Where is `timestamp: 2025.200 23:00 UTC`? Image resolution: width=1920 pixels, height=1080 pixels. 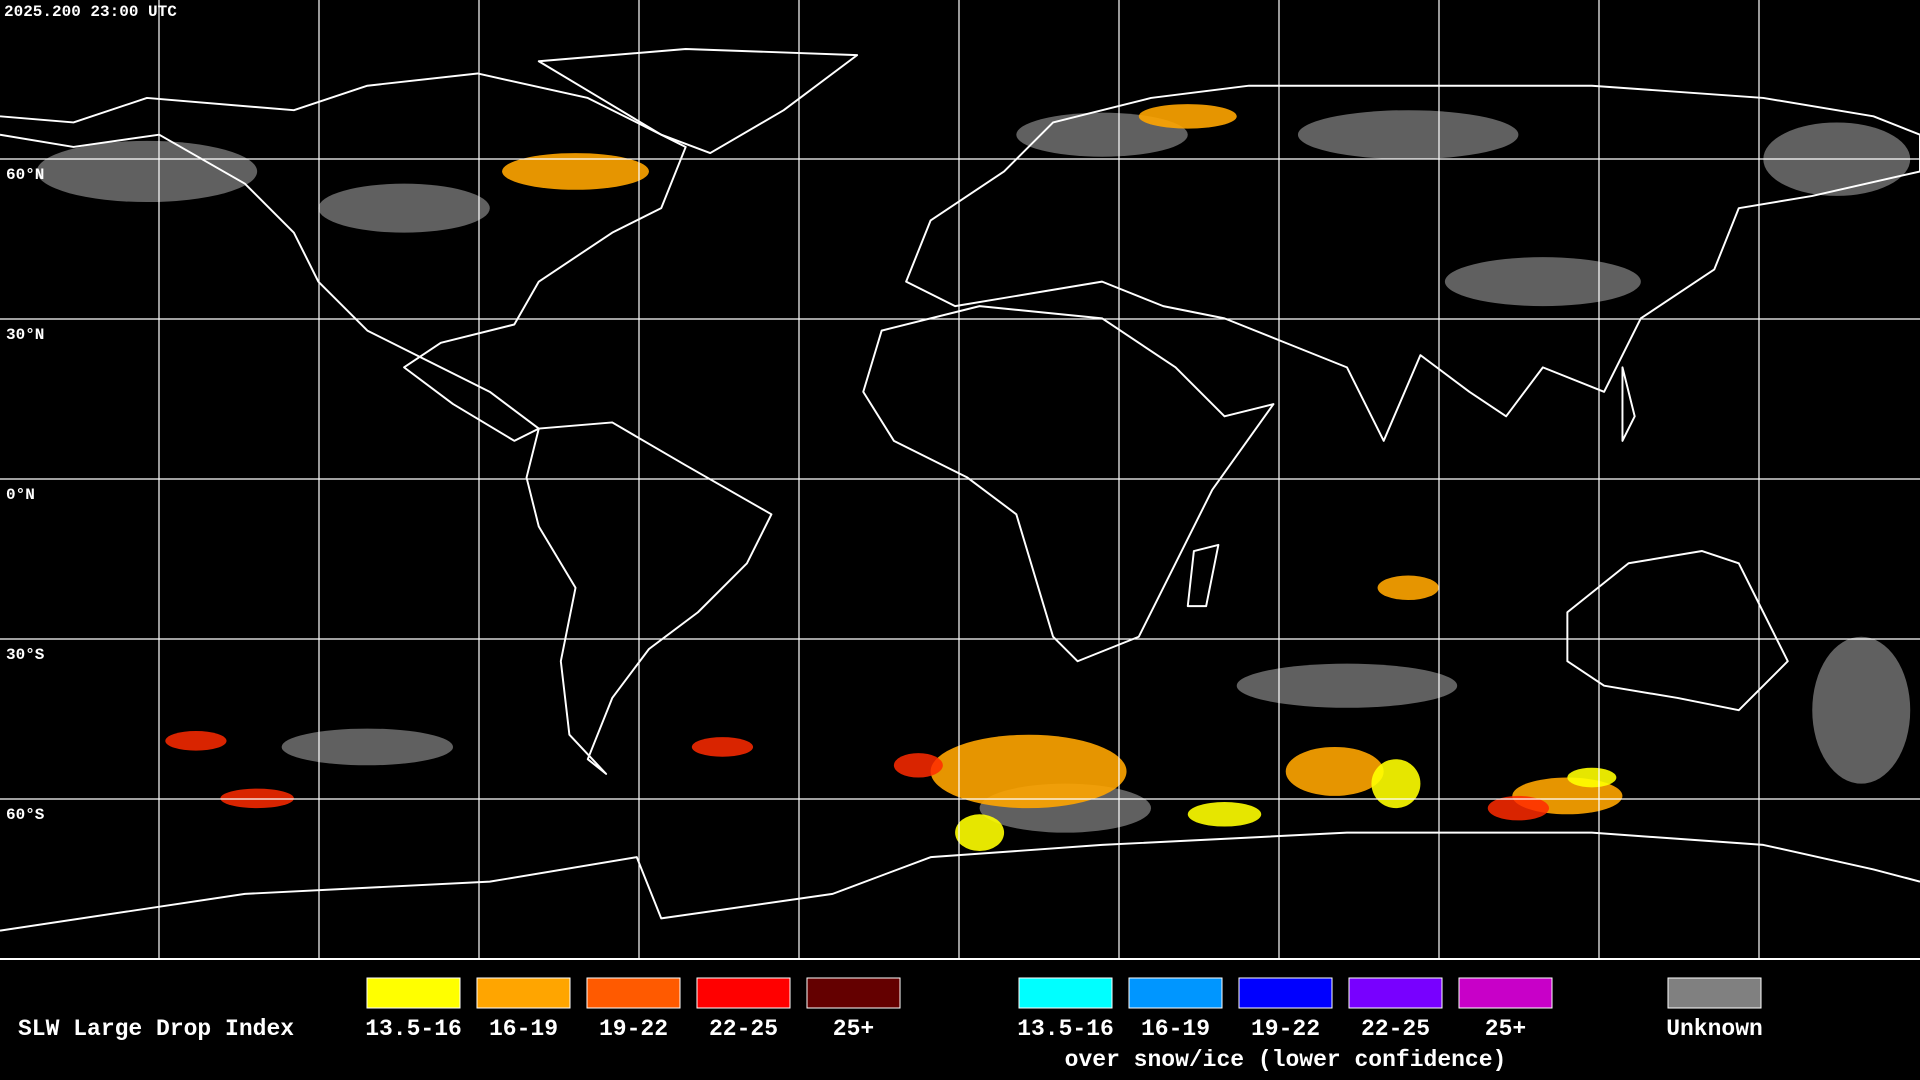
timestamp: 2025.200 23:00 UTC is located at coordinates (90, 12).